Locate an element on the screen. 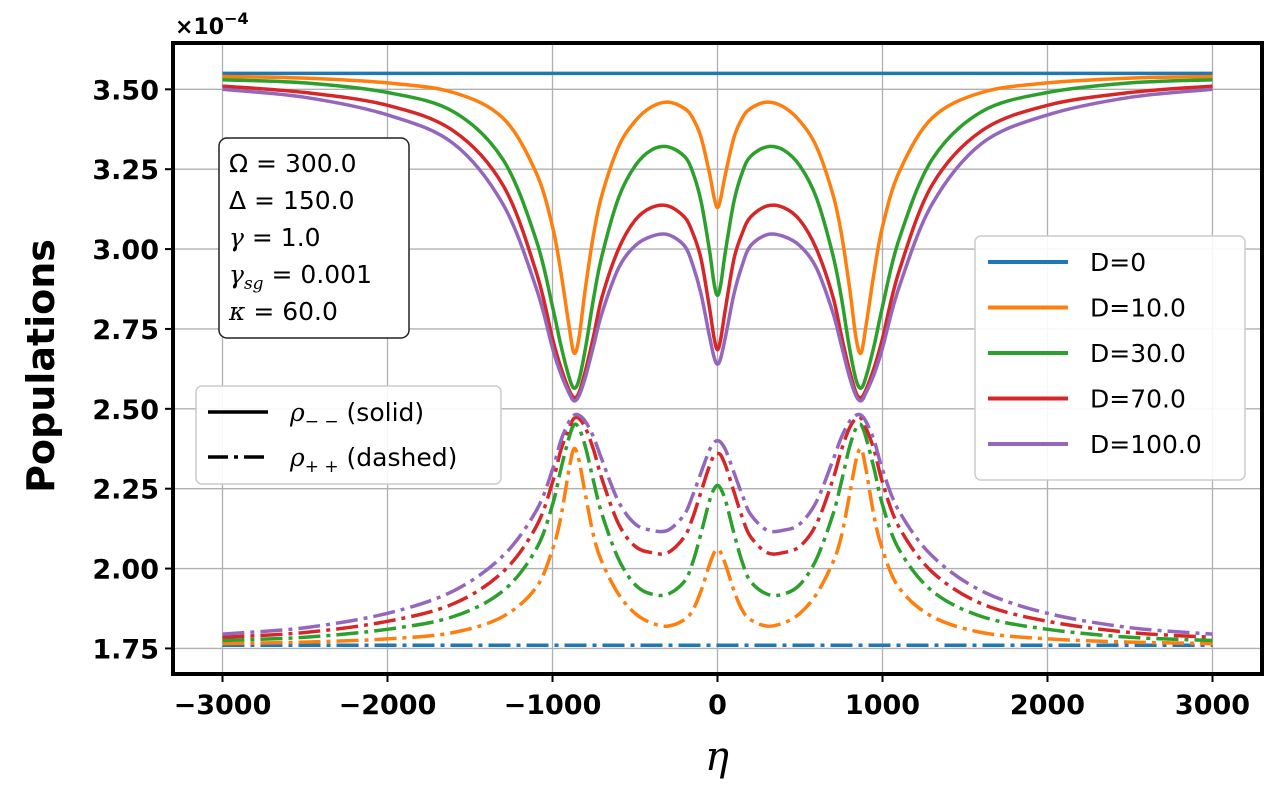  parameter-line: Δ = 150.0 is located at coordinates (292, 200).